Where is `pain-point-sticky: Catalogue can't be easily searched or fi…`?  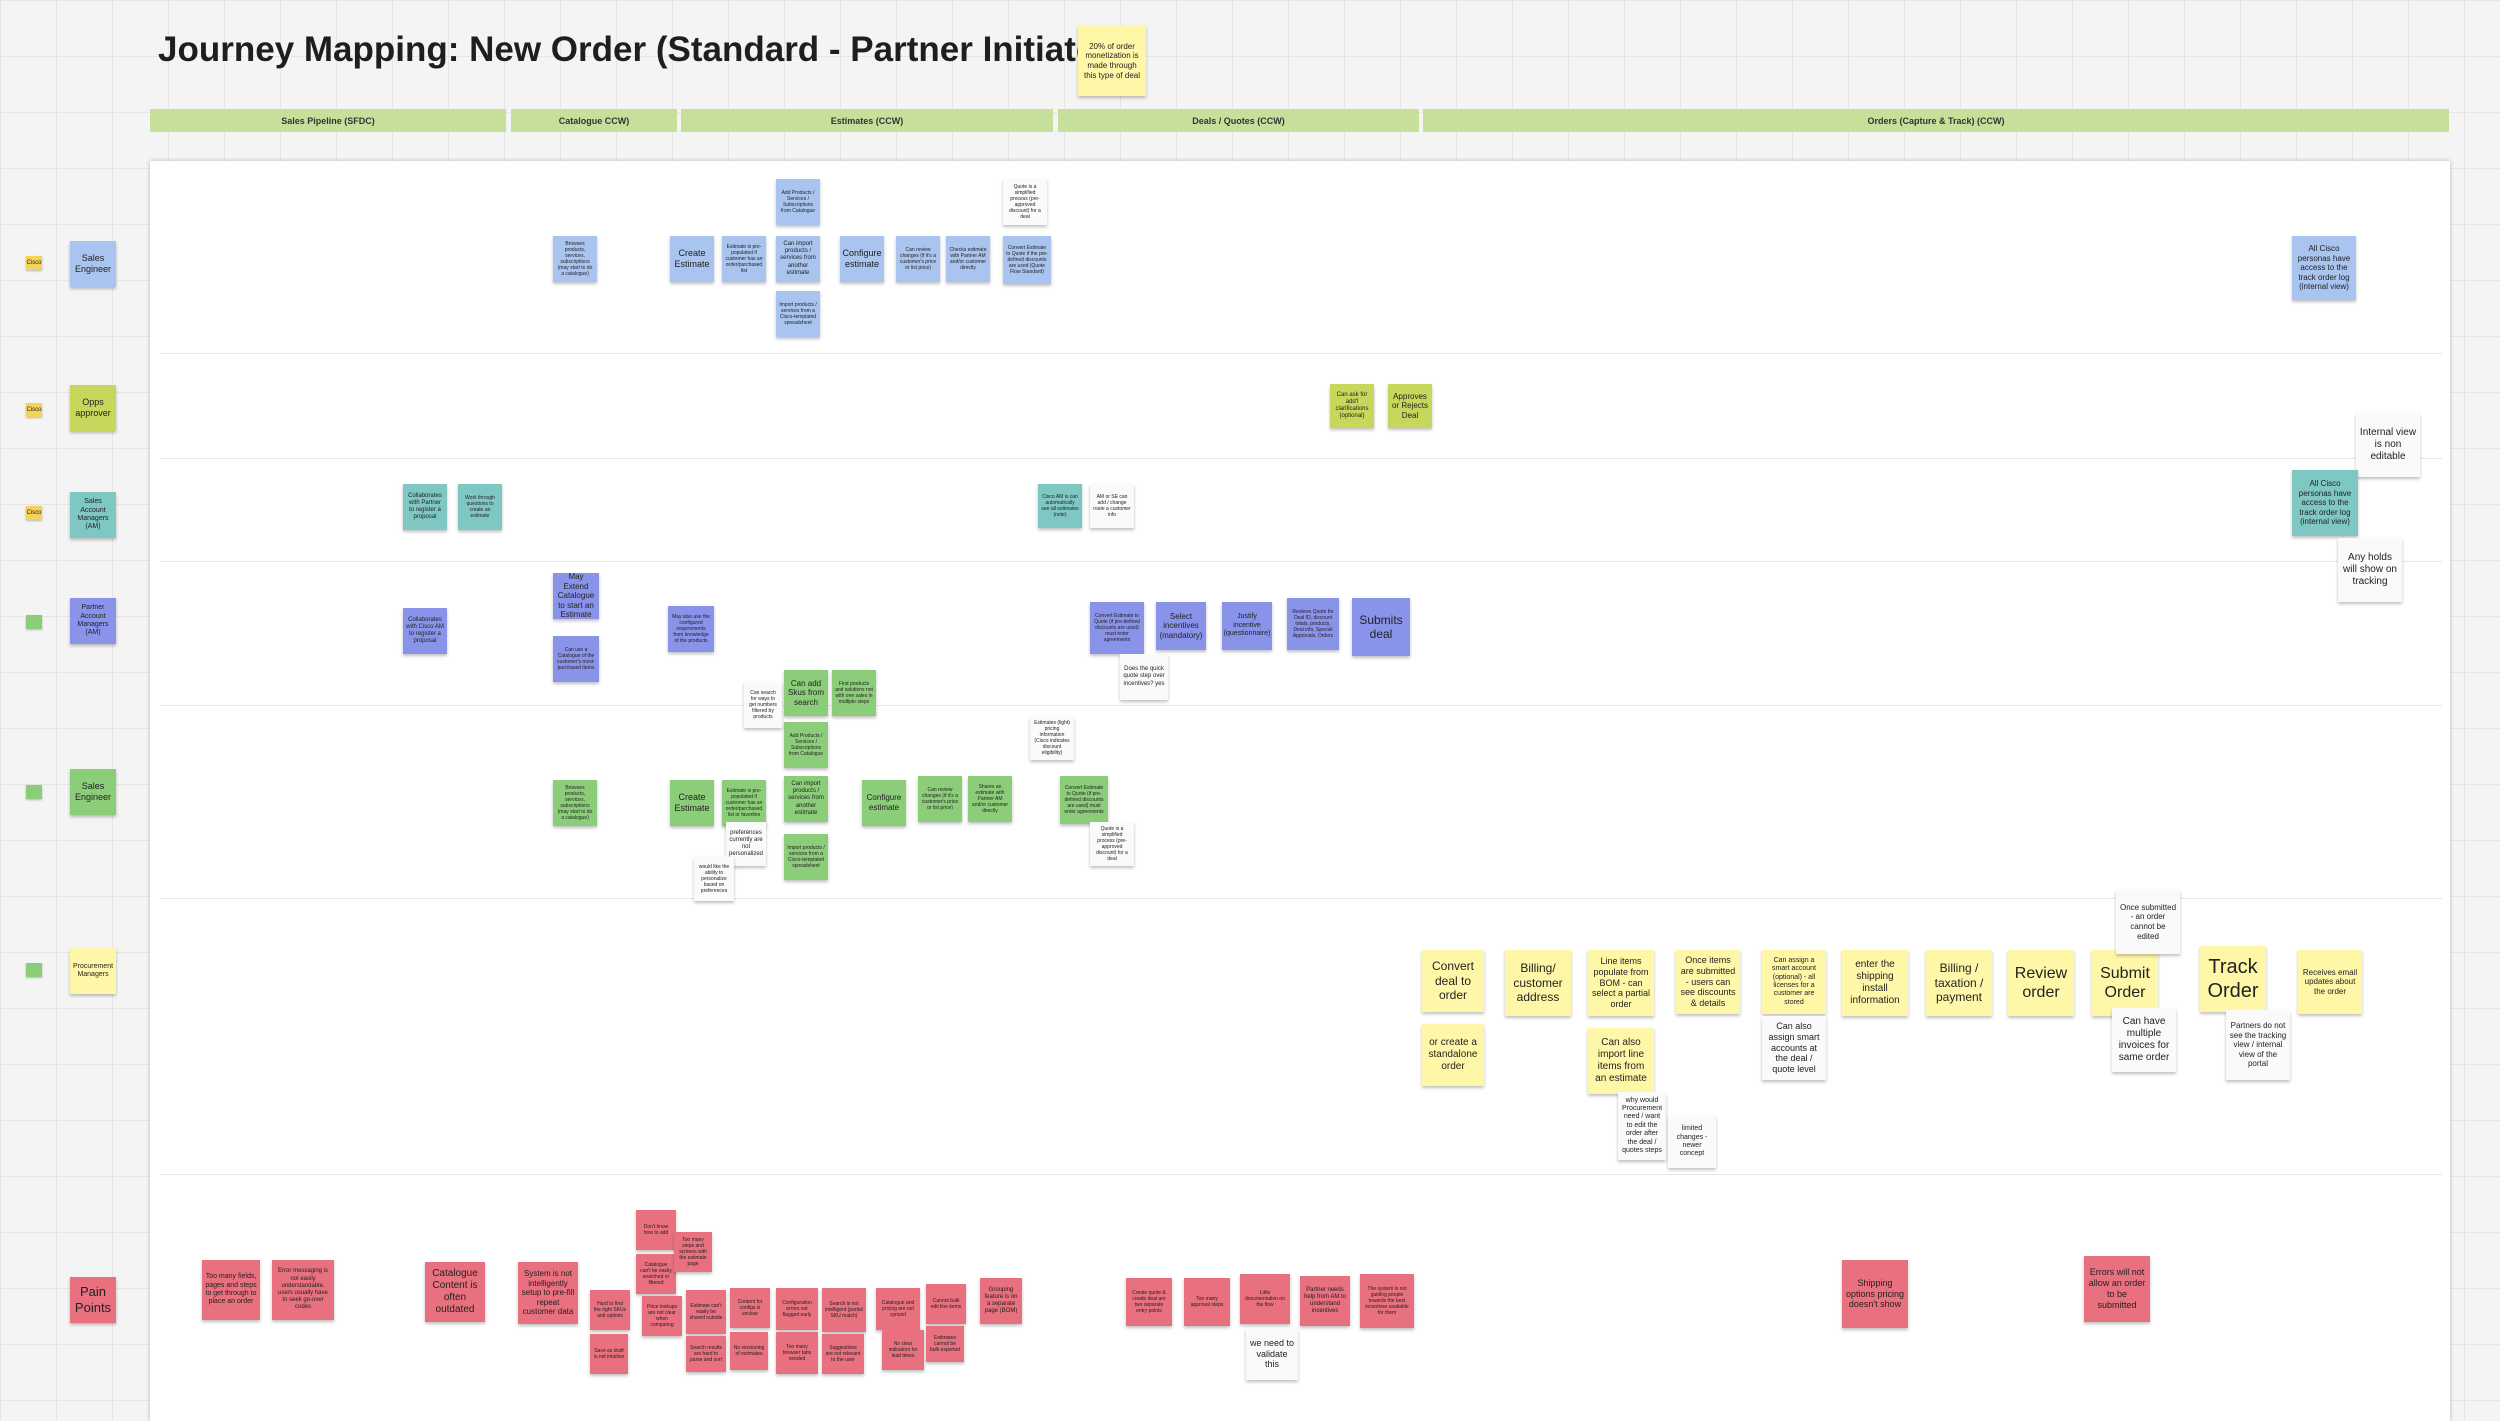 pain-point-sticky: Catalogue can't be easily searched or fi… is located at coordinates (656, 1274).